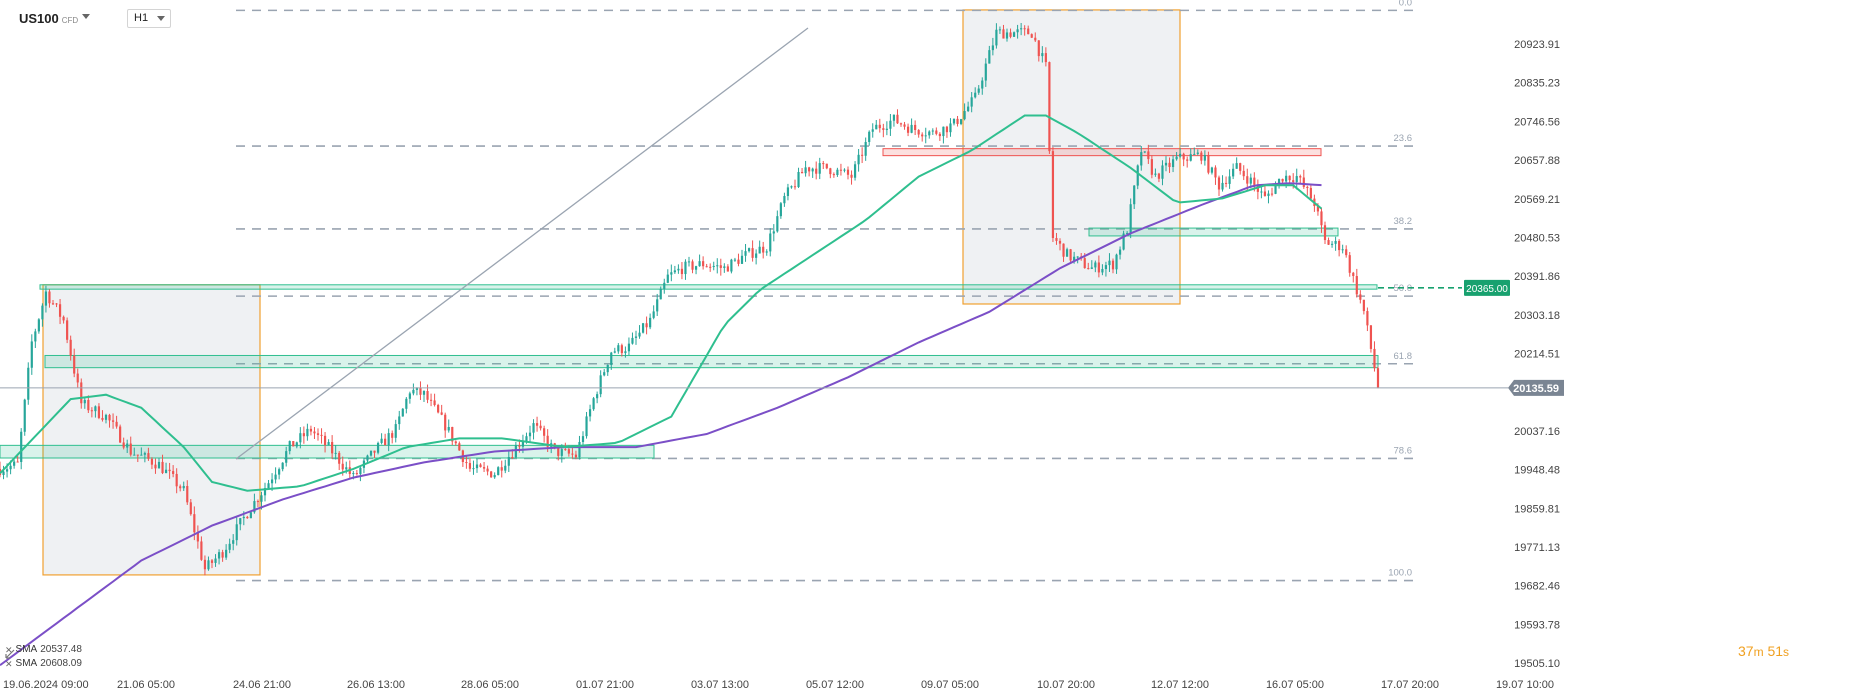 This screenshot has width=1866, height=695. Describe the element at coordinates (149, 18) in the screenshot. I see `timeframe-select: H1` at that location.